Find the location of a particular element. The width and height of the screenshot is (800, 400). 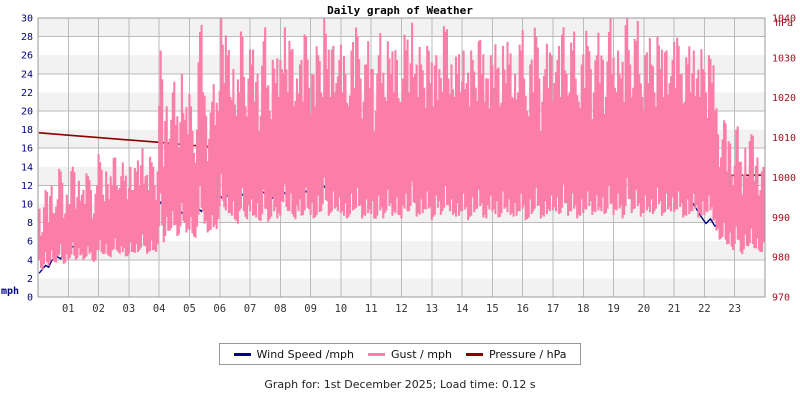

right-axis-tick: 980 is located at coordinates (781, 258).